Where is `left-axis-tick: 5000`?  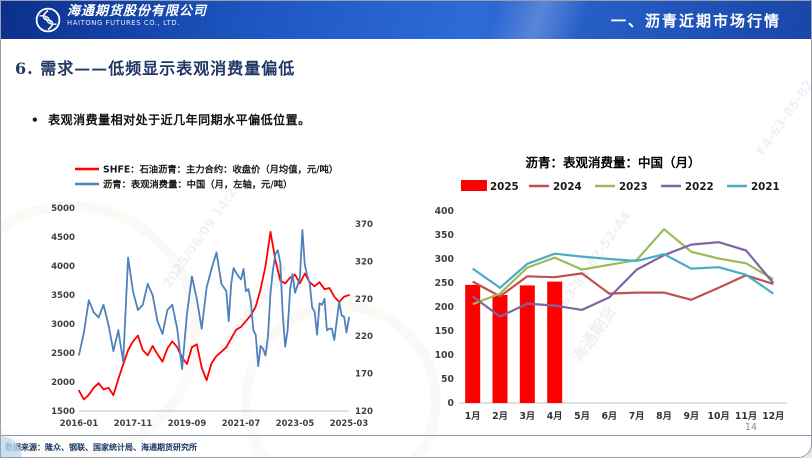
left-axis-tick: 5000 is located at coordinates (63, 209).